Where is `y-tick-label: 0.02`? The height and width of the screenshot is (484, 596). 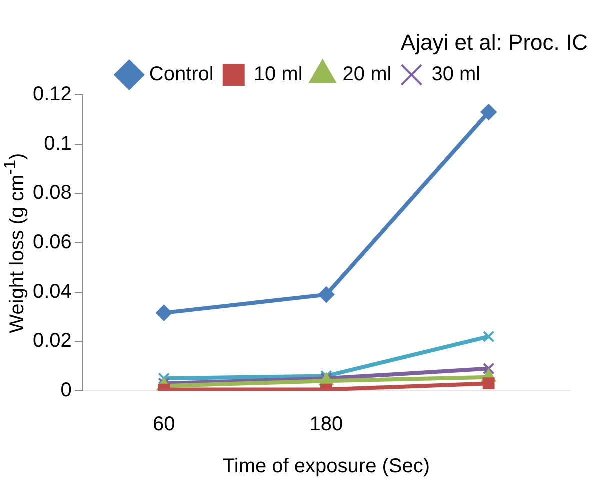 y-tick-label: 0.02 is located at coordinates (52, 341).